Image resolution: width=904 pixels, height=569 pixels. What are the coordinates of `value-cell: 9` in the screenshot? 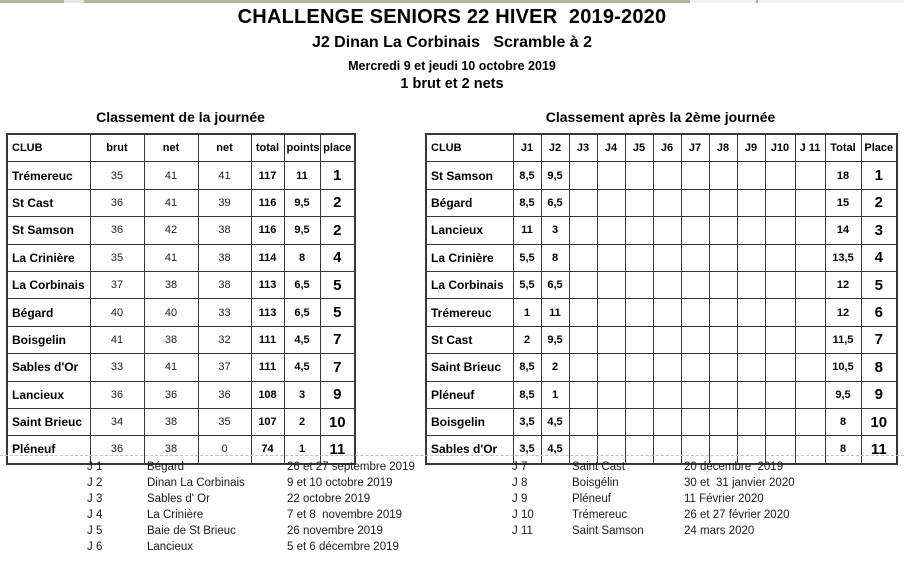 It's located at (879, 394).